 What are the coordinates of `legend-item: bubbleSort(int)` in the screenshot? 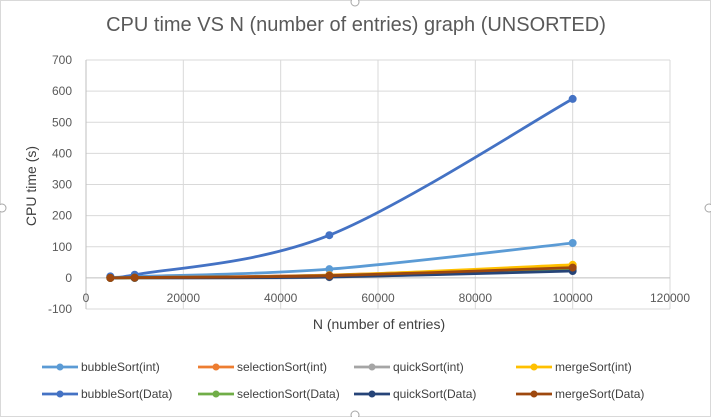 It's located at (101, 367).